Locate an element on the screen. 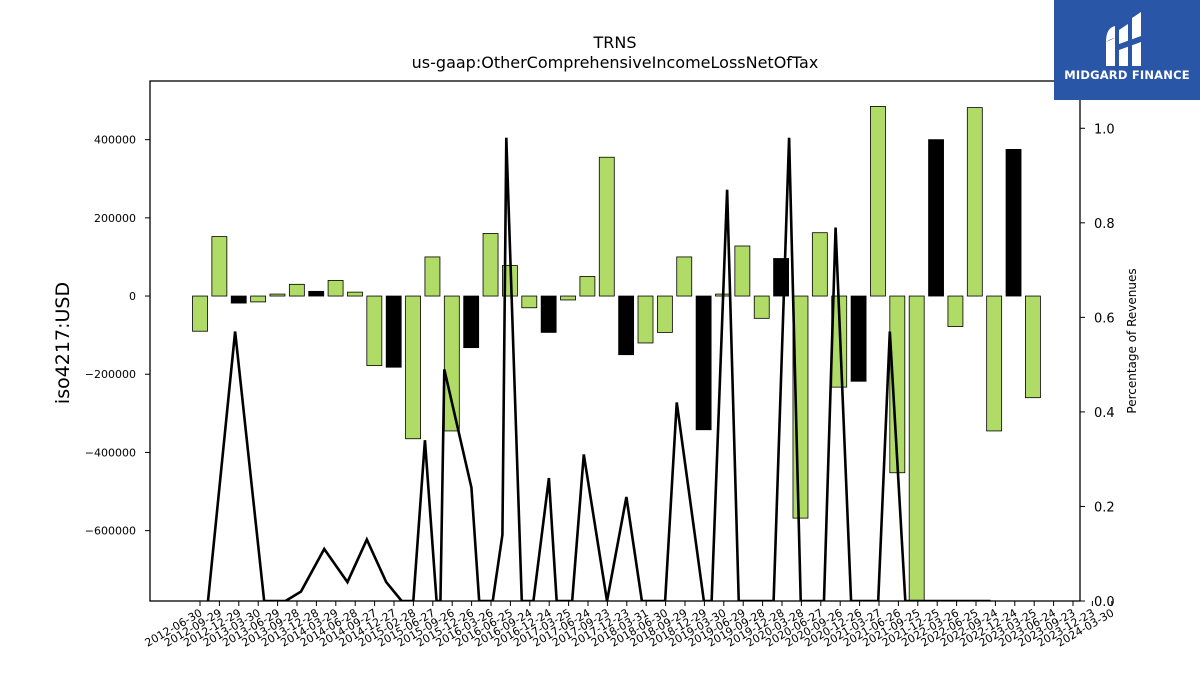  chart-title: TRNS is located at coordinates (614, 42).